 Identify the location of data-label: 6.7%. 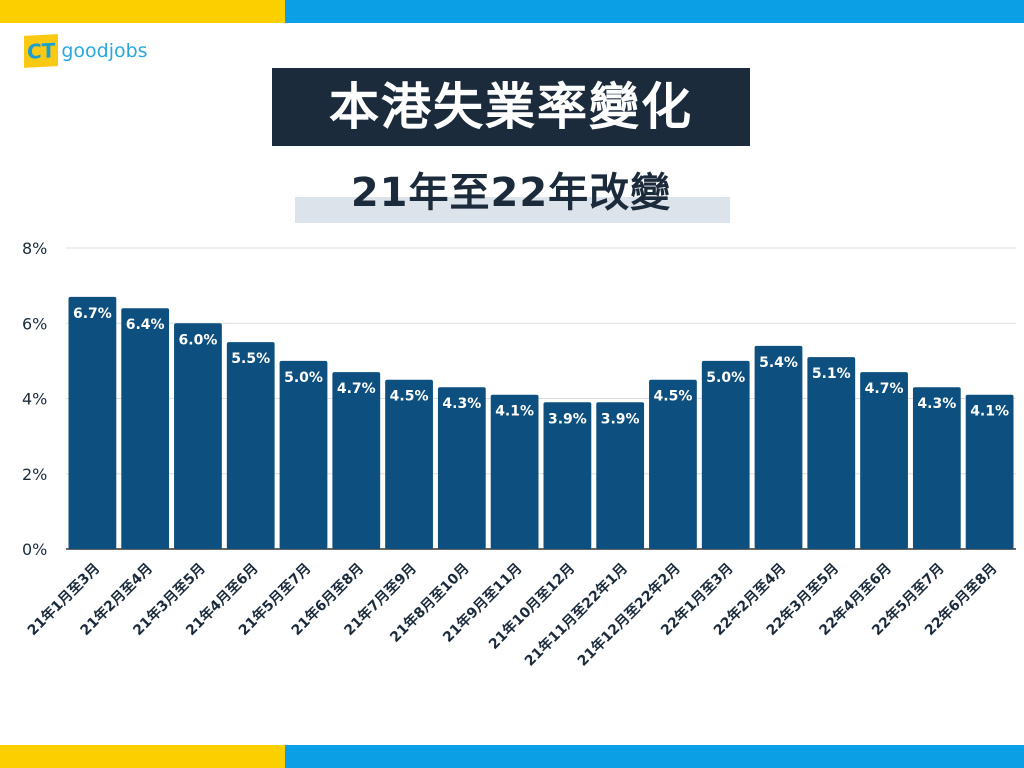
(92, 314).